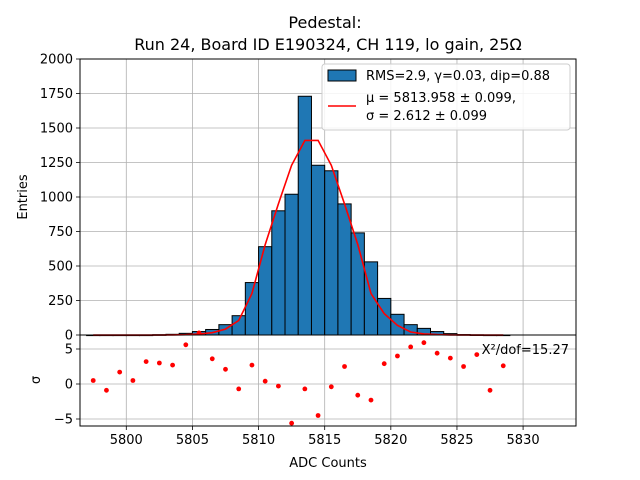  I want to click on y-tick-label: 250, so click(60, 301).